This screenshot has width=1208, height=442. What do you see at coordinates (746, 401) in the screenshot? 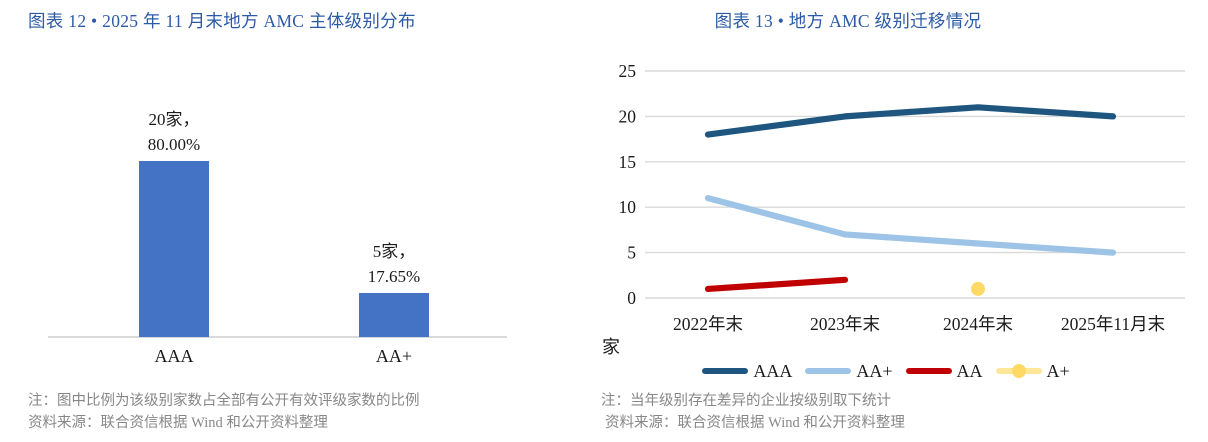
I see `figure13-note: 注：当年级别存在差异的企业按级别取下统计` at bounding box center [746, 401].